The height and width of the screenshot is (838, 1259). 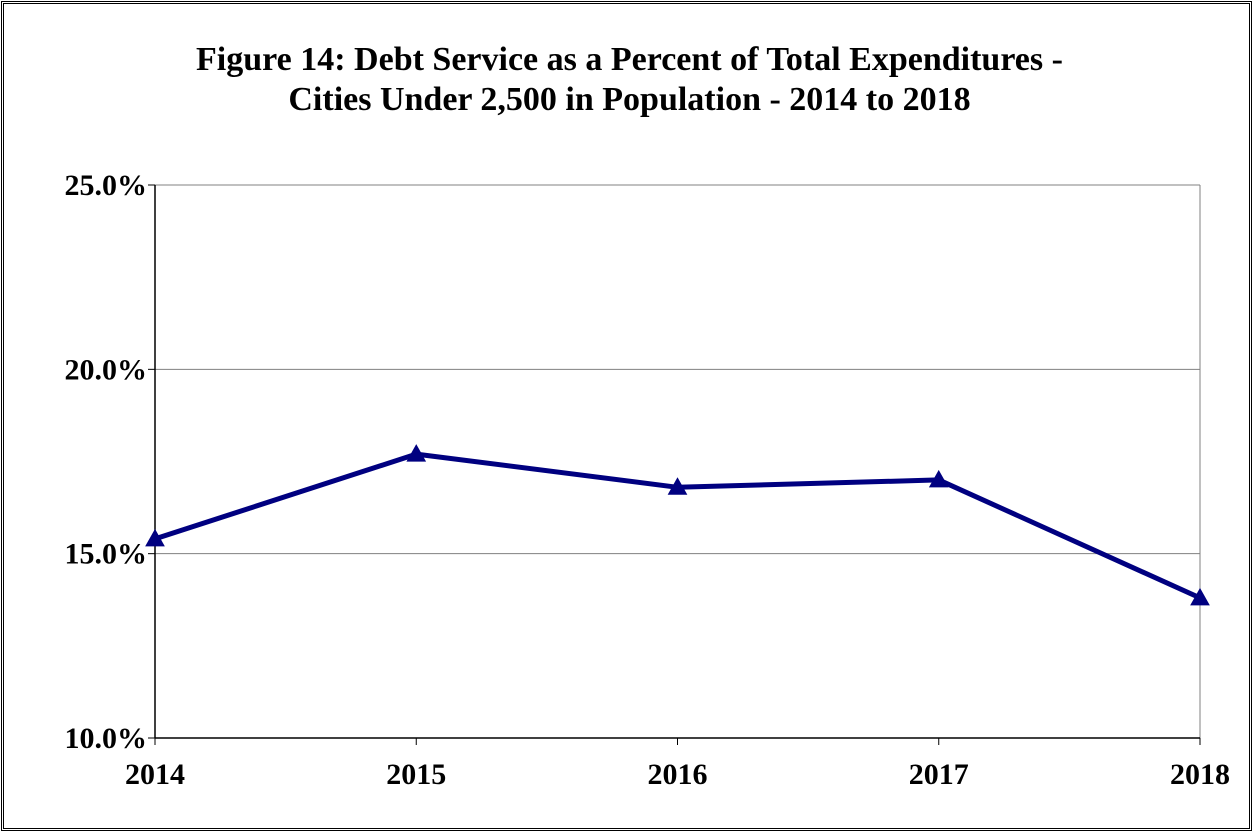 What do you see at coordinates (106, 738) in the screenshot?
I see `y-tick-label: 10.0%` at bounding box center [106, 738].